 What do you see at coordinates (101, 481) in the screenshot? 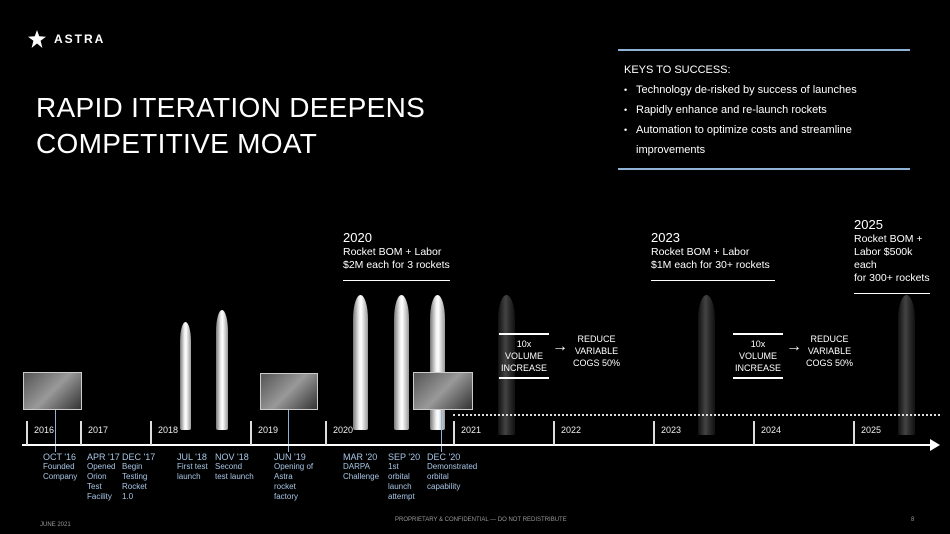
I see `event-text: Opened Orion Test Facility` at bounding box center [101, 481].